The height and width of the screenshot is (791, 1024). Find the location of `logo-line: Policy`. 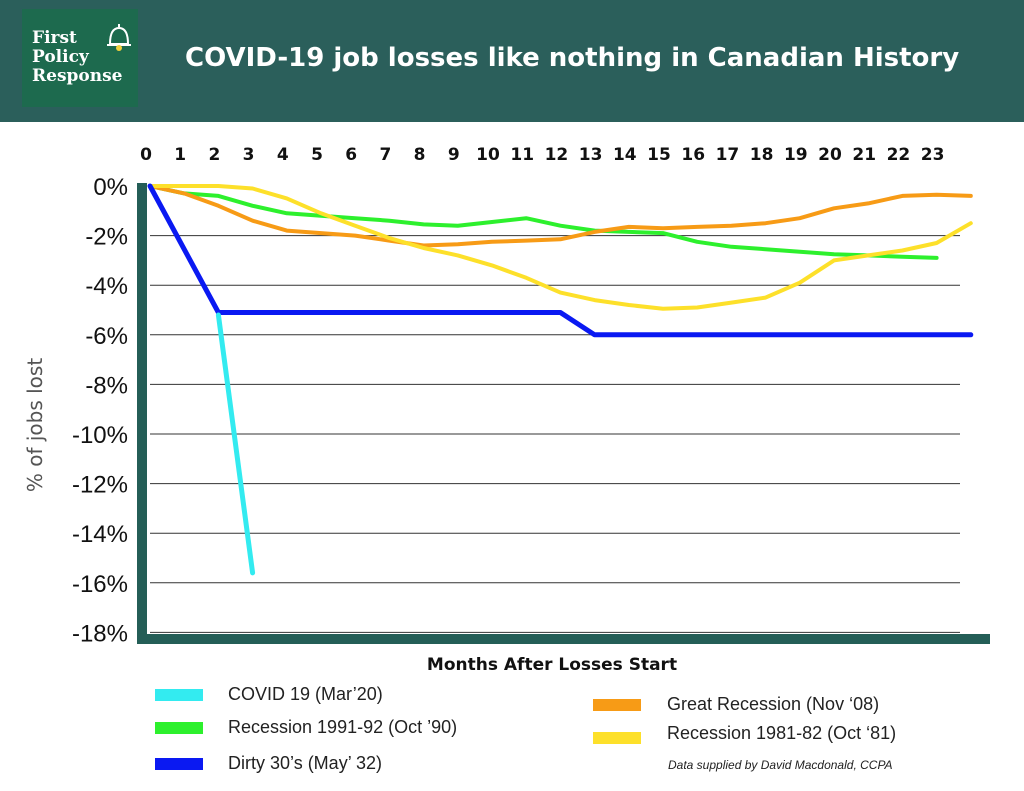

logo-line: Policy is located at coordinates (60, 57).